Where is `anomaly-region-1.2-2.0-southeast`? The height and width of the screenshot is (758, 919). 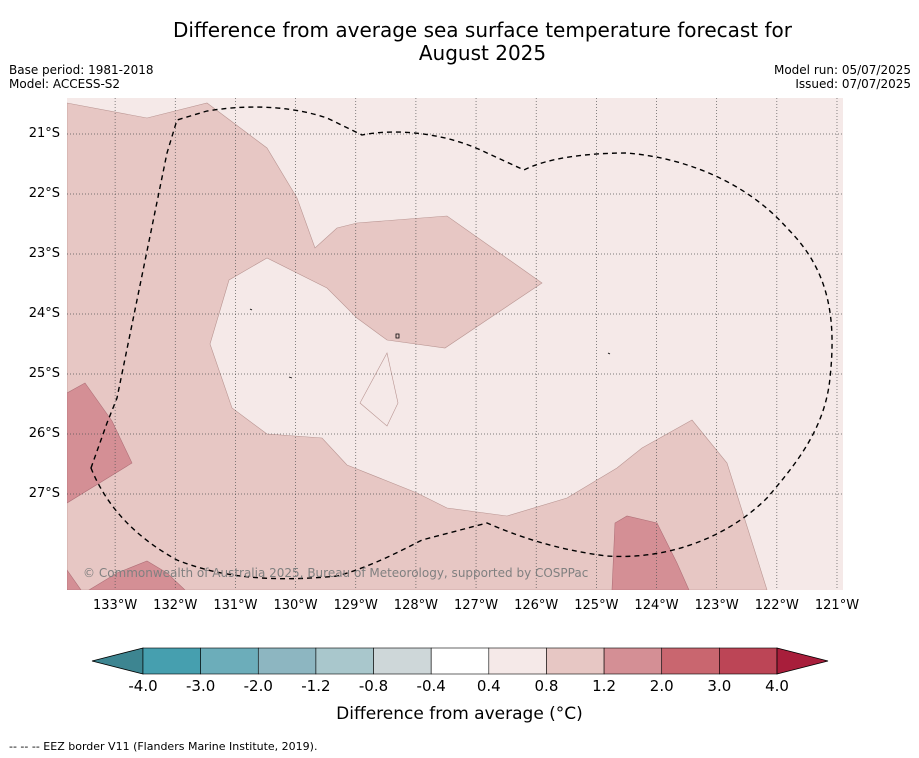 anomaly-region-1.2-2.0-southeast is located at coordinates (650, 552).